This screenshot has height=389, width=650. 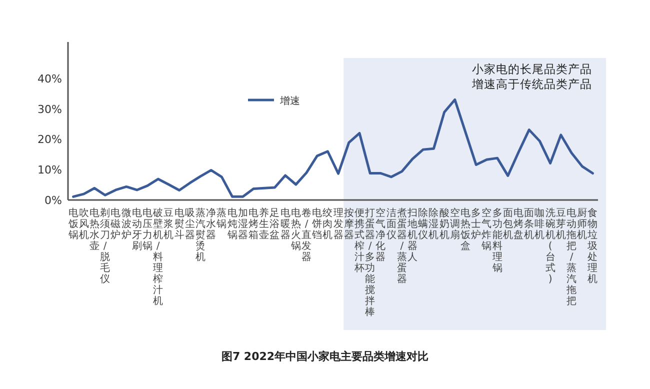 What do you see at coordinates (444, 224) in the screenshot?
I see `x-tick-label: 酸奶机` at bounding box center [444, 224].